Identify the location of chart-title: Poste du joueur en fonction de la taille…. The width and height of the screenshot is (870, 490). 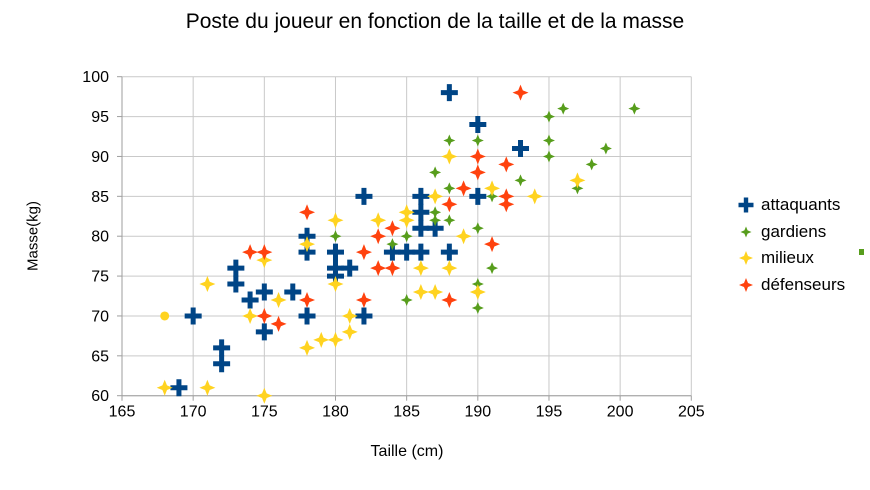
(435, 21).